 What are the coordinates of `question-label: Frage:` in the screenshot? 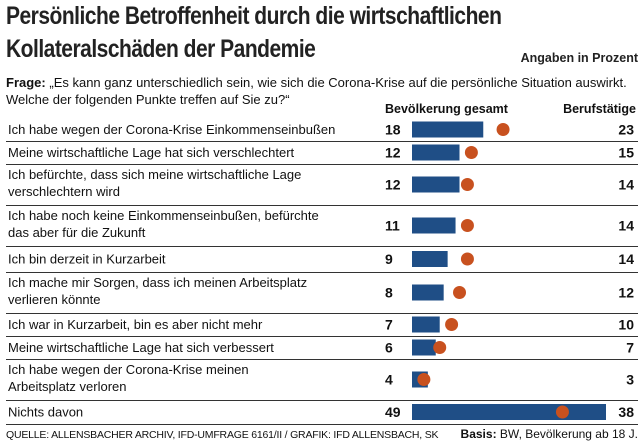 It's located at (26, 82).